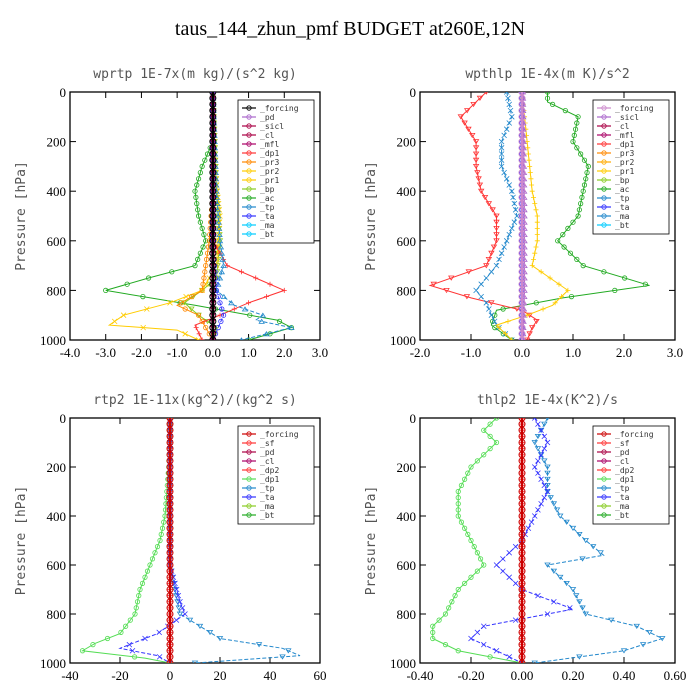 Image resolution: width=700 pixels, height=700 pixels. Describe the element at coordinates (624, 144) in the screenshot. I see `legend-label: _dp1` at that location.